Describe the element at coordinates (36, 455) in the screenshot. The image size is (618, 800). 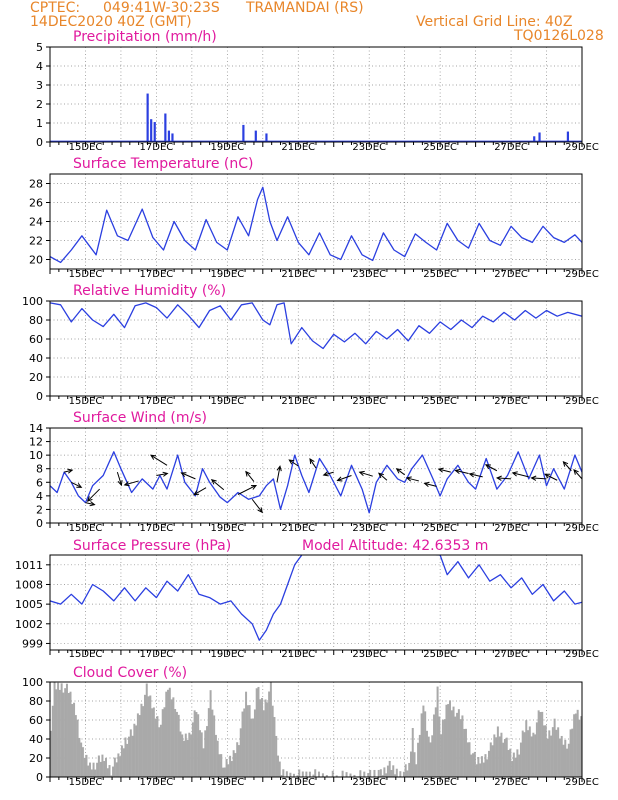
I see `y-tick-label: 10` at that location.